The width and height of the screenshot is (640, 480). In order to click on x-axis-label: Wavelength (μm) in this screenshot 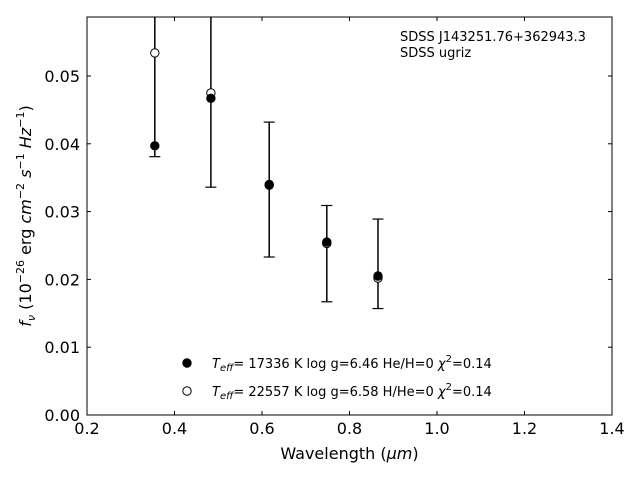, I will do `click(349, 453)`.